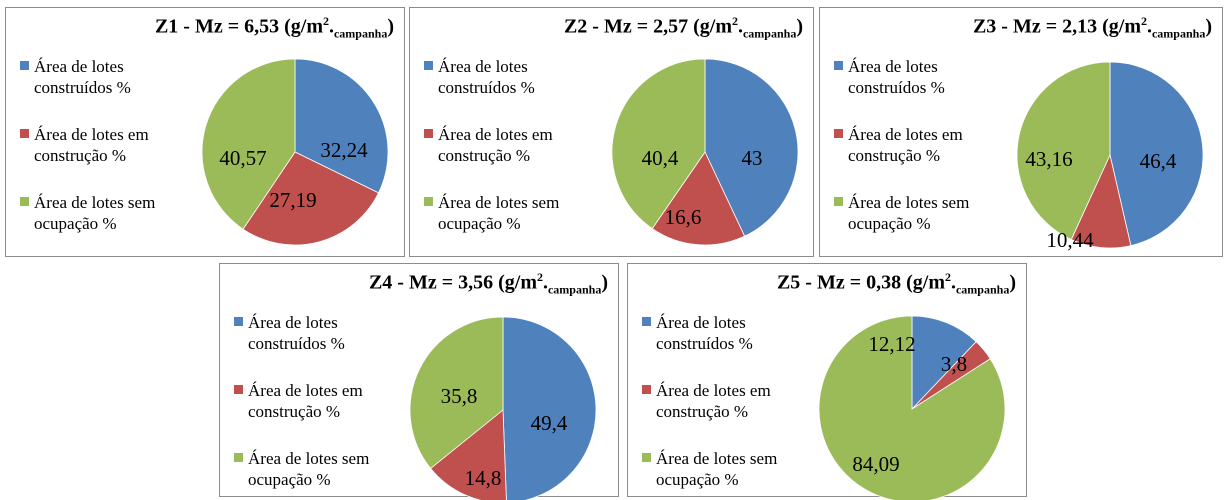 The image size is (1228, 500). What do you see at coordinates (1070, 240) in the screenshot?
I see `pie-data-label: 10,44` at bounding box center [1070, 240].